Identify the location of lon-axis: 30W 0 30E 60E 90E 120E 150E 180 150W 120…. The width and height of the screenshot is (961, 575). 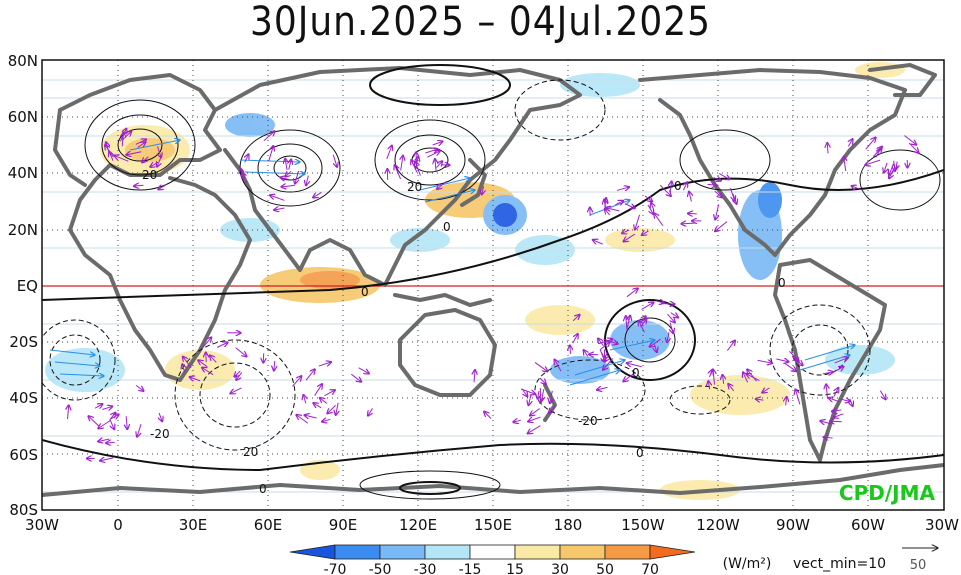
(492, 525).